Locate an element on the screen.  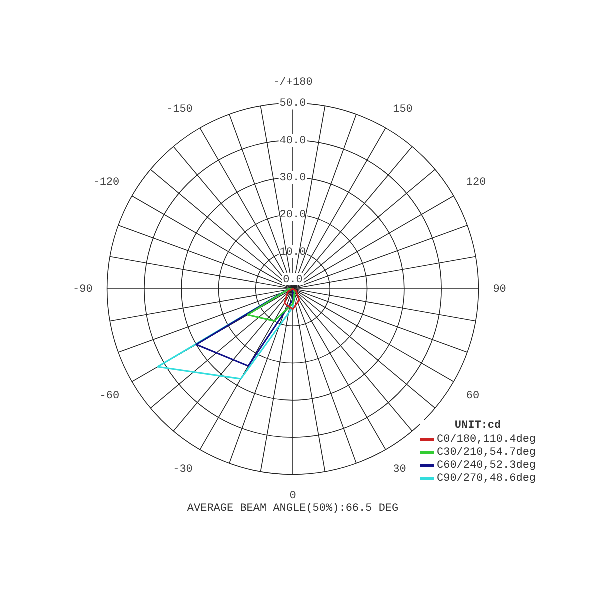
spoke-label: 0 is located at coordinates (293, 496).